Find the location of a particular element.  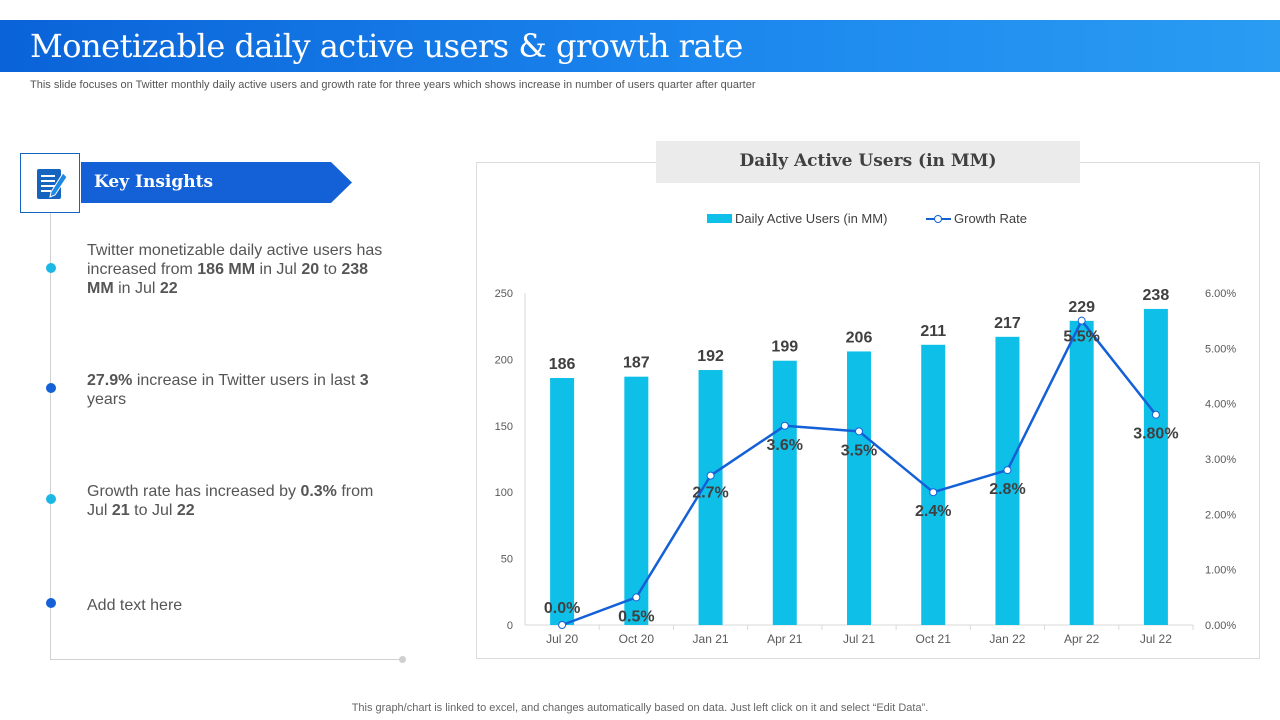

x-tick-label: Jul 20 is located at coordinates (562, 639).